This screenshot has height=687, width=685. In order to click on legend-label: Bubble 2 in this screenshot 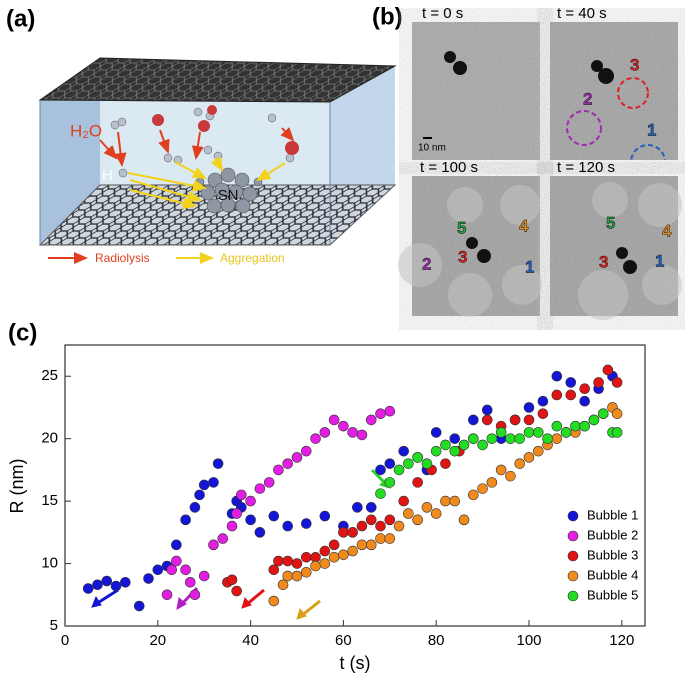, I will do `click(612, 534)`.